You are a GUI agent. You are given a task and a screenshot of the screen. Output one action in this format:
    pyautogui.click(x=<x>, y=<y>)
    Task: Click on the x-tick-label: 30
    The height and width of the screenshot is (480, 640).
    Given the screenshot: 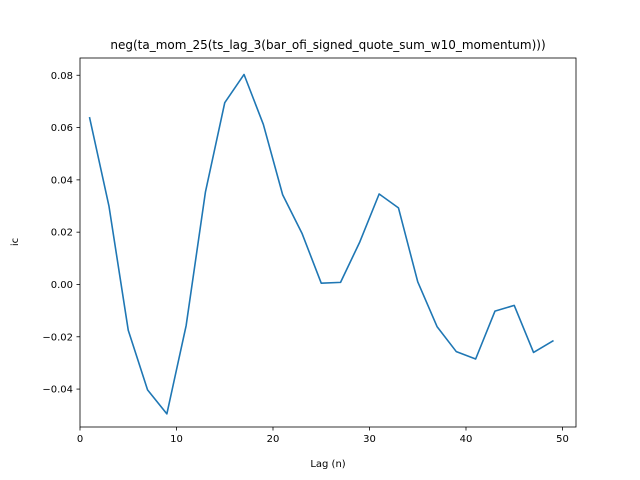 What is the action you would take?
    pyautogui.click(x=369, y=439)
    